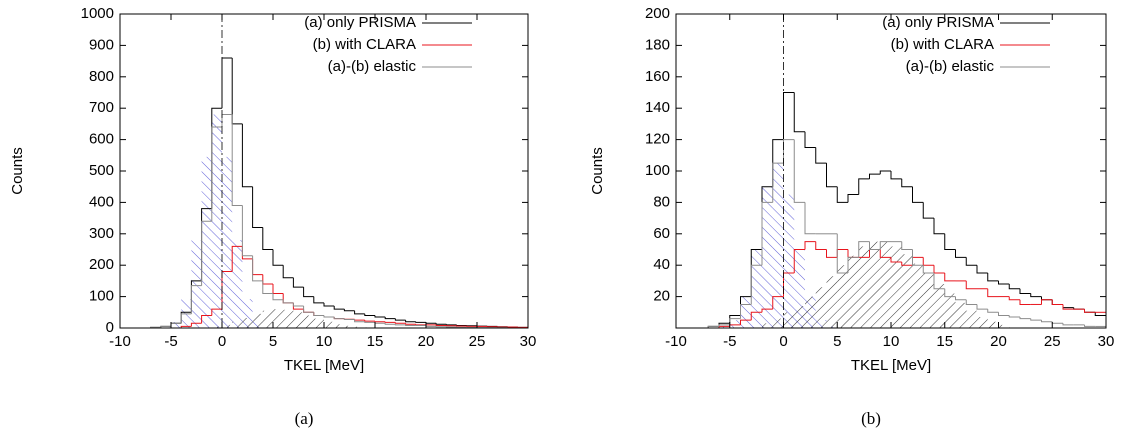 The image size is (1126, 444). Describe the element at coordinates (657, 13) in the screenshot. I see `y-tick-label: 200` at that location.